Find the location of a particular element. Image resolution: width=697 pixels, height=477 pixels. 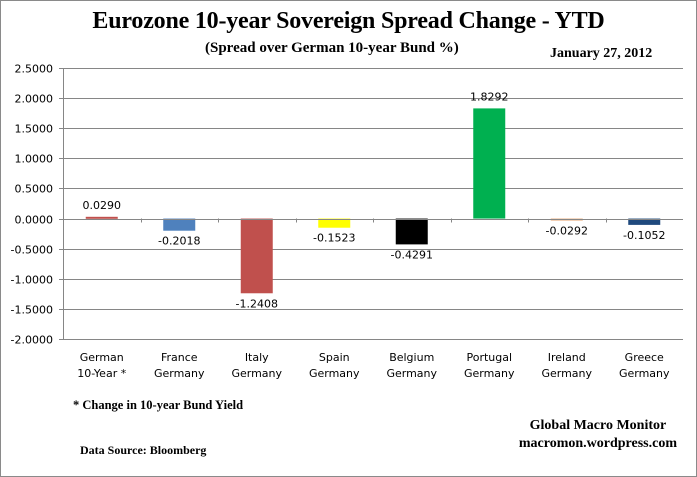

y-tick-label: 1.0000 is located at coordinates (34, 159).